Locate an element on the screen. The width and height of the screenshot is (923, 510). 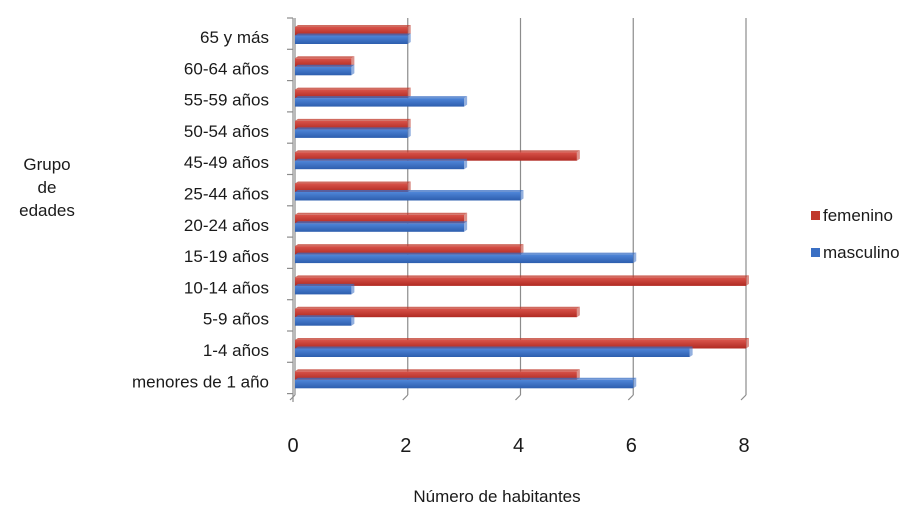
category-label: 15-19 años is located at coordinates (226, 256).